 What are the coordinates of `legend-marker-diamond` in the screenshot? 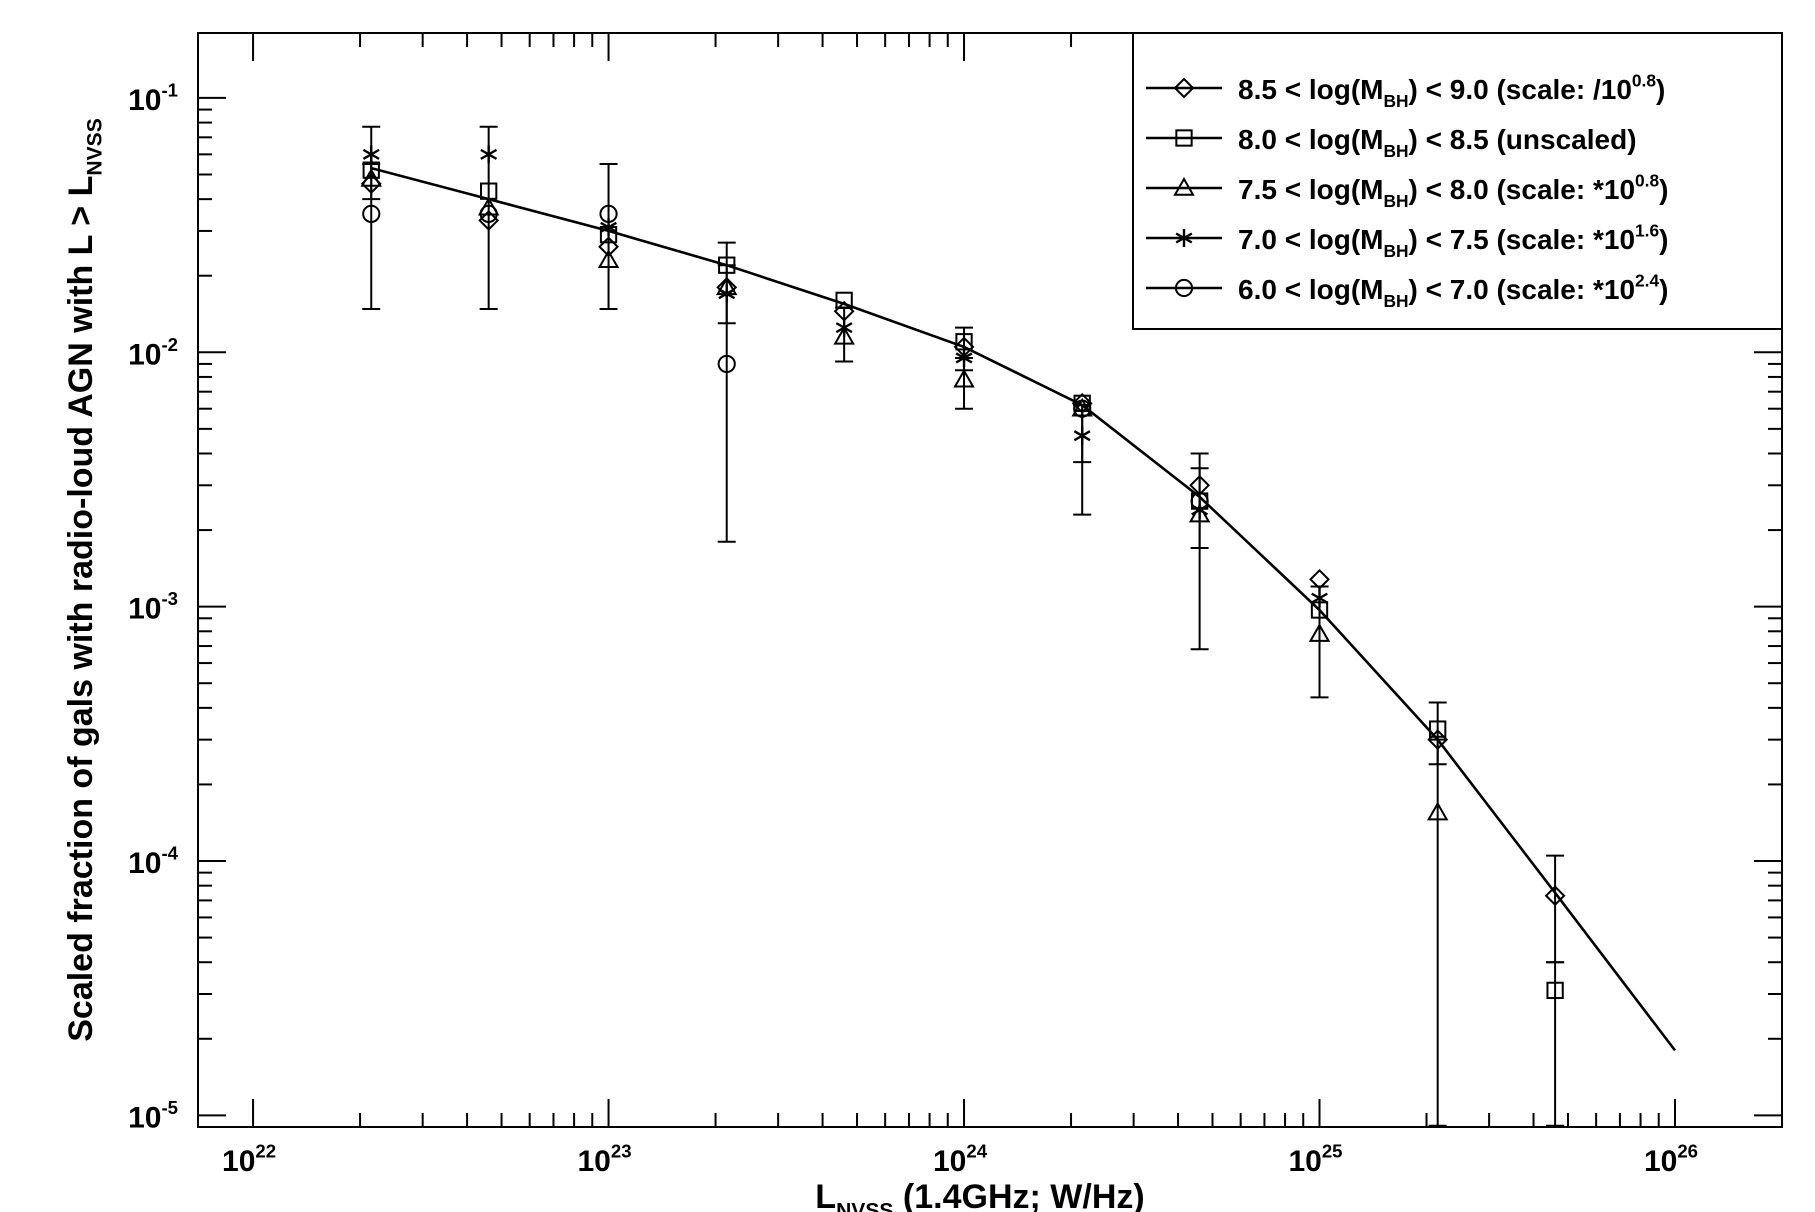 It's located at (1184, 88).